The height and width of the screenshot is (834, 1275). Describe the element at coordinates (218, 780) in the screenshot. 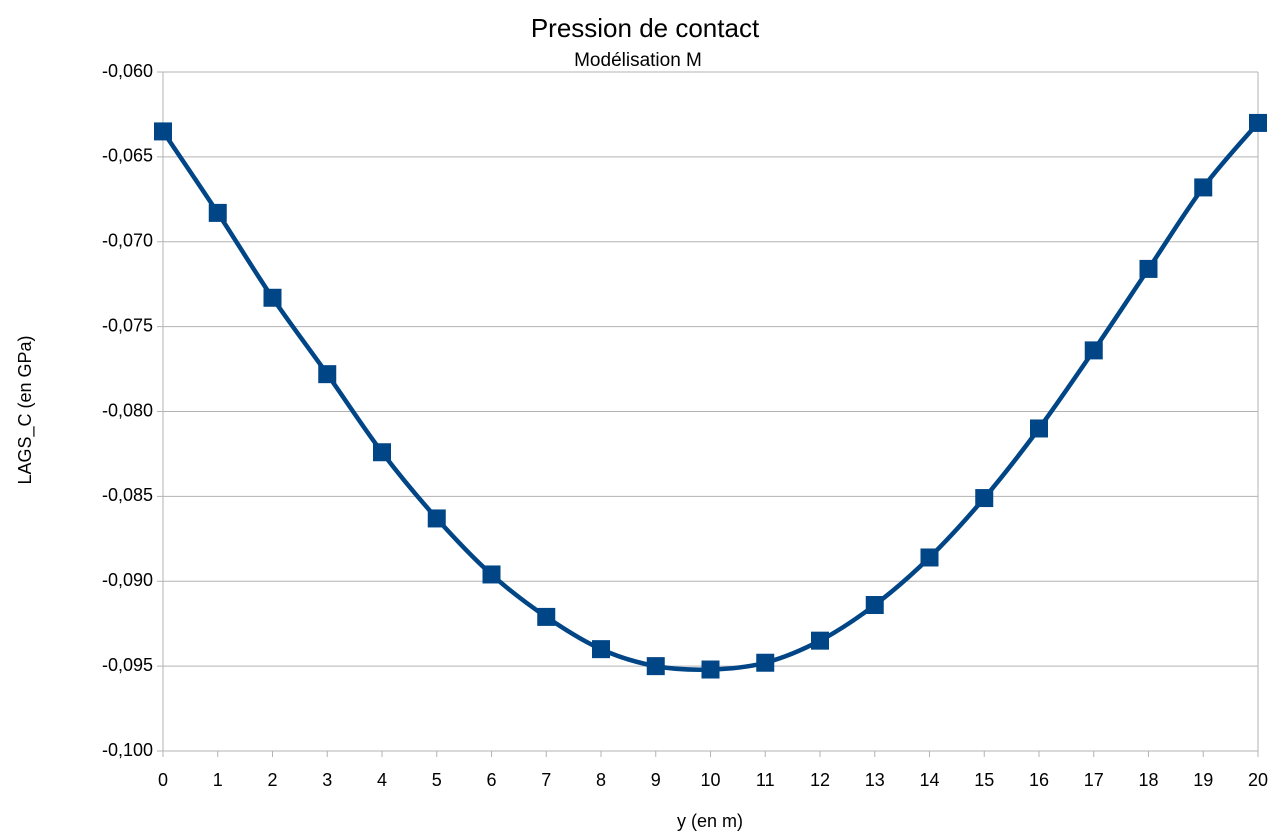

I see `x-tick-label: 1` at that location.